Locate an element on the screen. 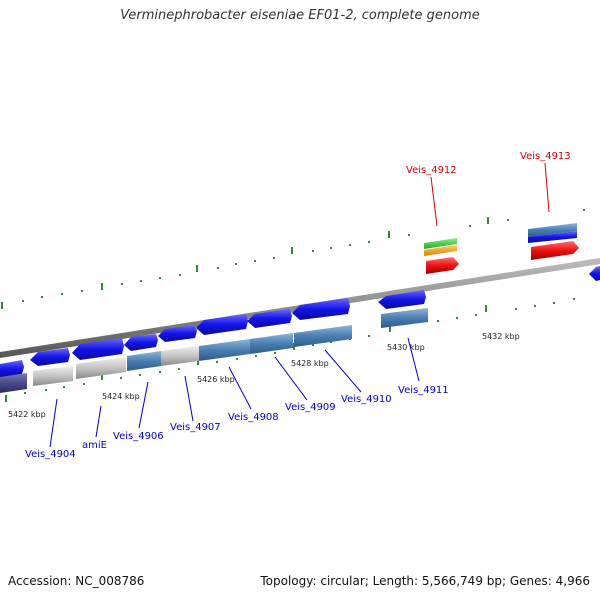 The height and width of the screenshot is (600, 600). scale-label: 5426 kbp is located at coordinates (216, 379).